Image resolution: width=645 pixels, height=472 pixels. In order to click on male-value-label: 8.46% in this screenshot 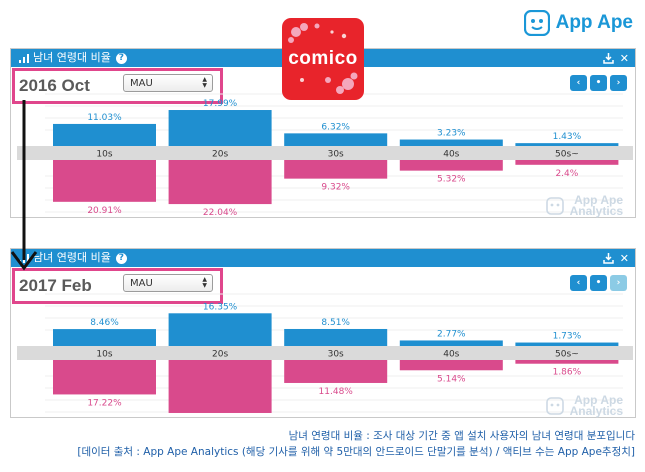, I will do `click(104, 323)`.